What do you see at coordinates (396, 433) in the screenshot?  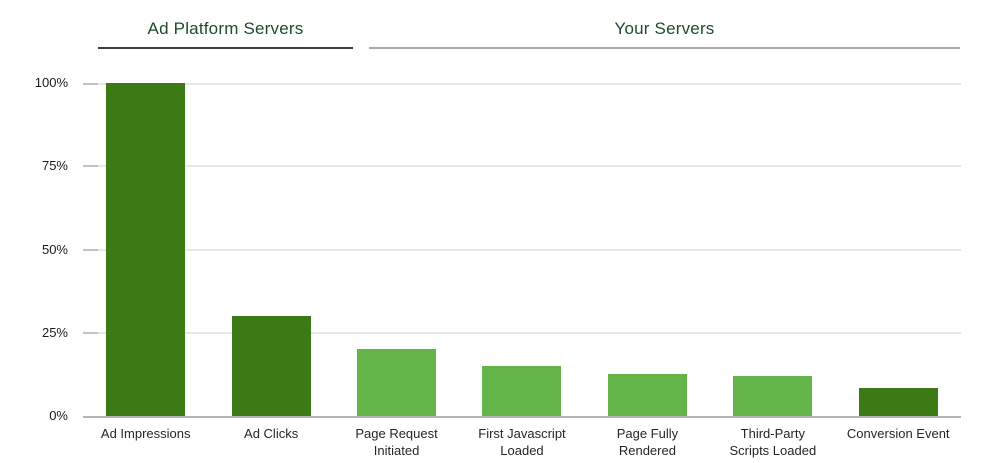 I see `x-label-line: Page Request` at bounding box center [396, 433].